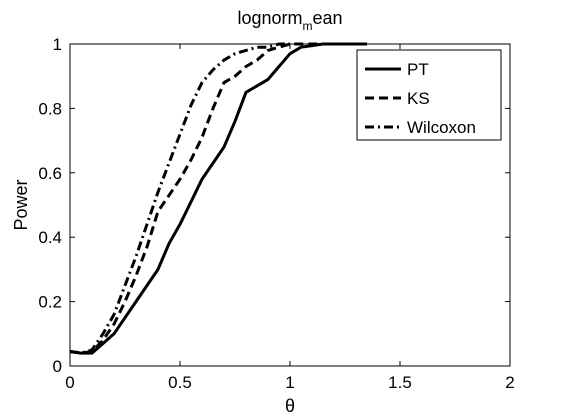 Image resolution: width=561 pixels, height=420 pixels. I want to click on y-tick-label: 0, so click(57, 366).